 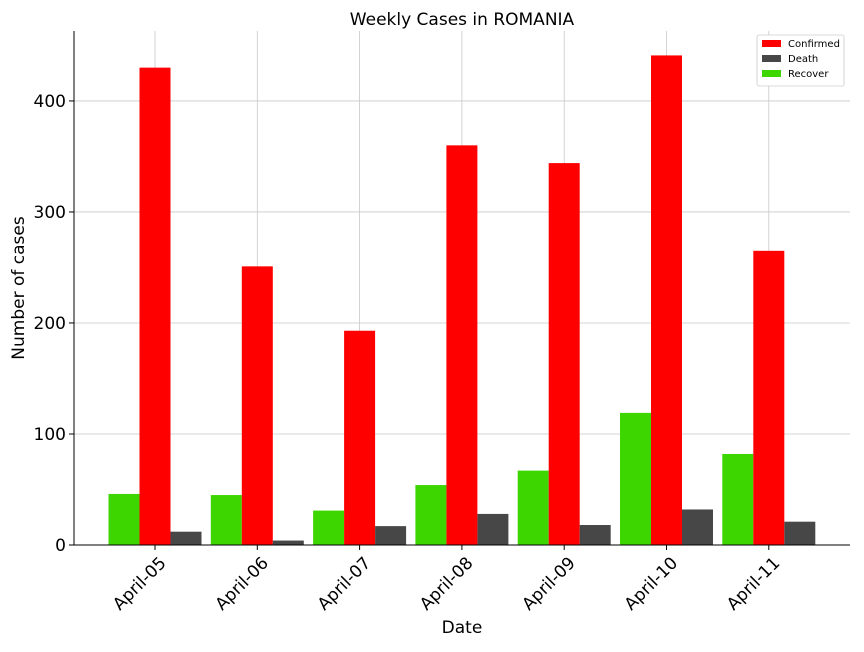 What do you see at coordinates (50, 102) in the screenshot?
I see `y-tick-label: 400` at bounding box center [50, 102].